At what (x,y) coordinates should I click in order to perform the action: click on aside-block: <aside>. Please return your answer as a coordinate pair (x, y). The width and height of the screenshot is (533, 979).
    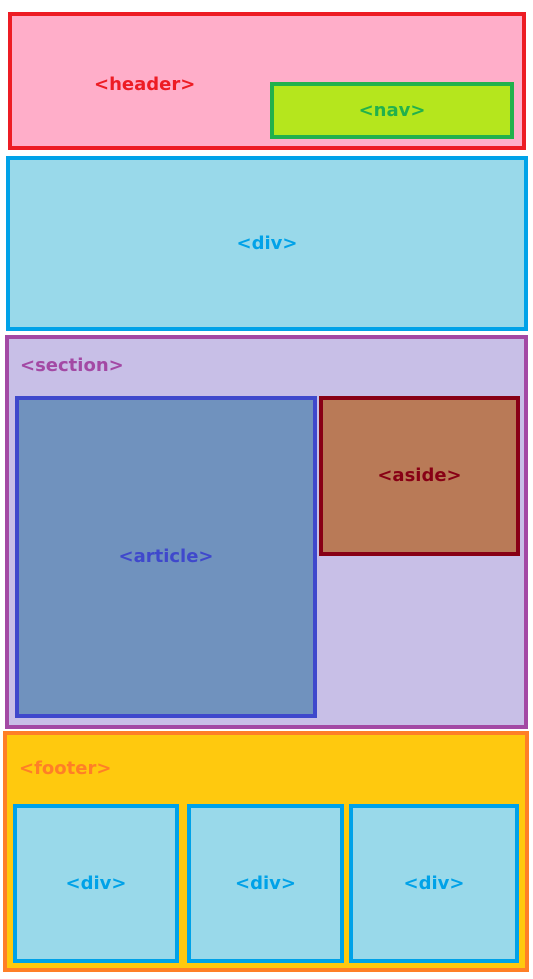
    Looking at the image, I should click on (419, 476).